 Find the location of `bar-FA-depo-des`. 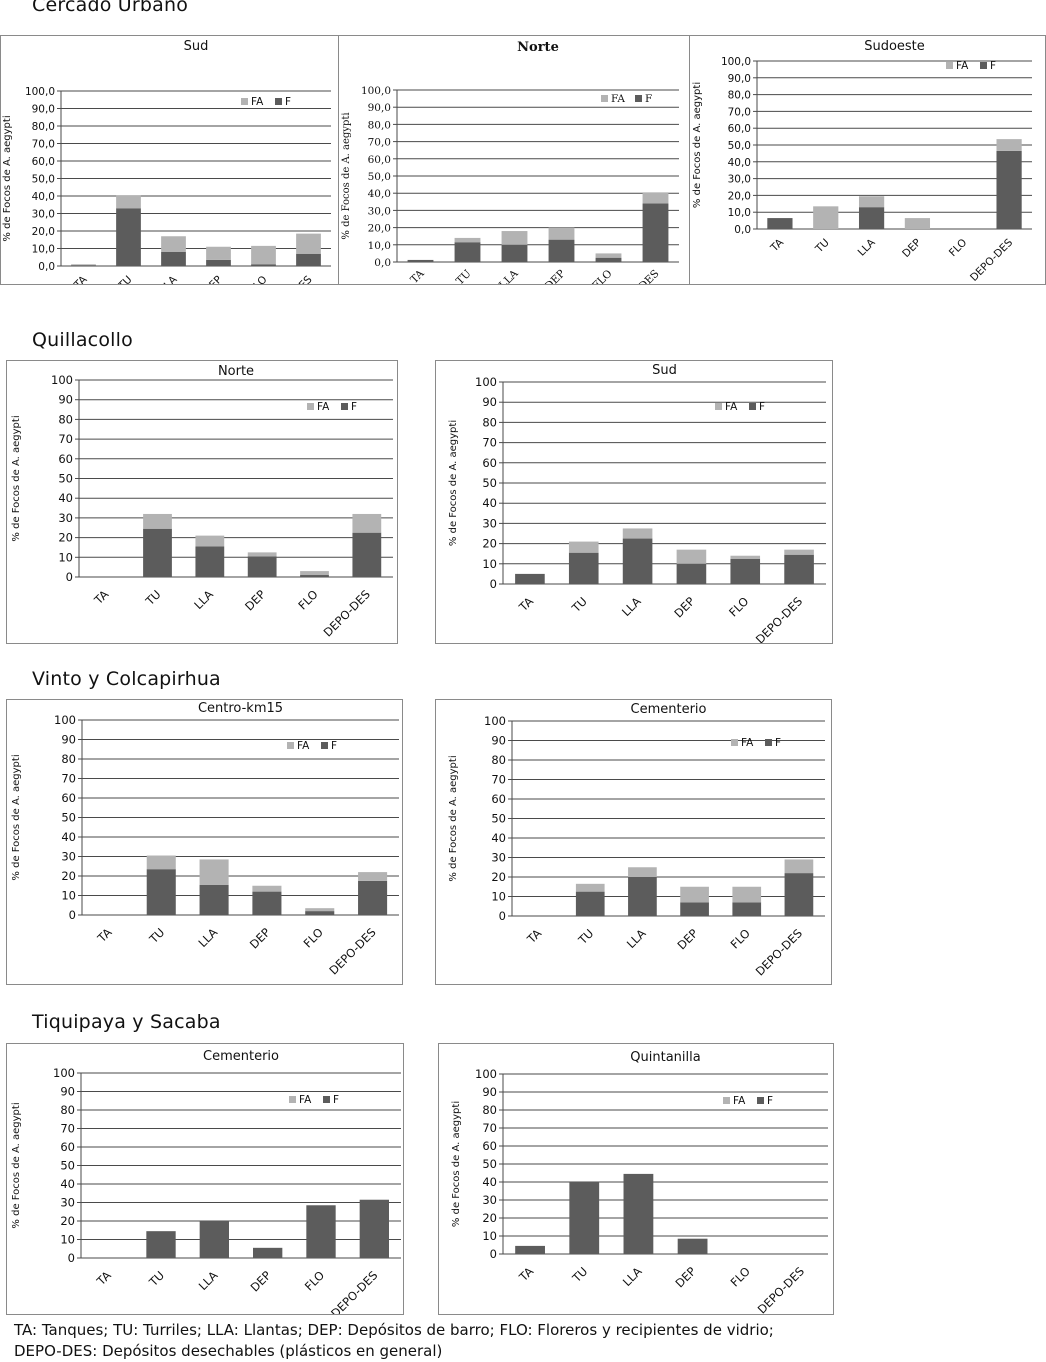

bar-FA-depo-des is located at coordinates (1009, 145).